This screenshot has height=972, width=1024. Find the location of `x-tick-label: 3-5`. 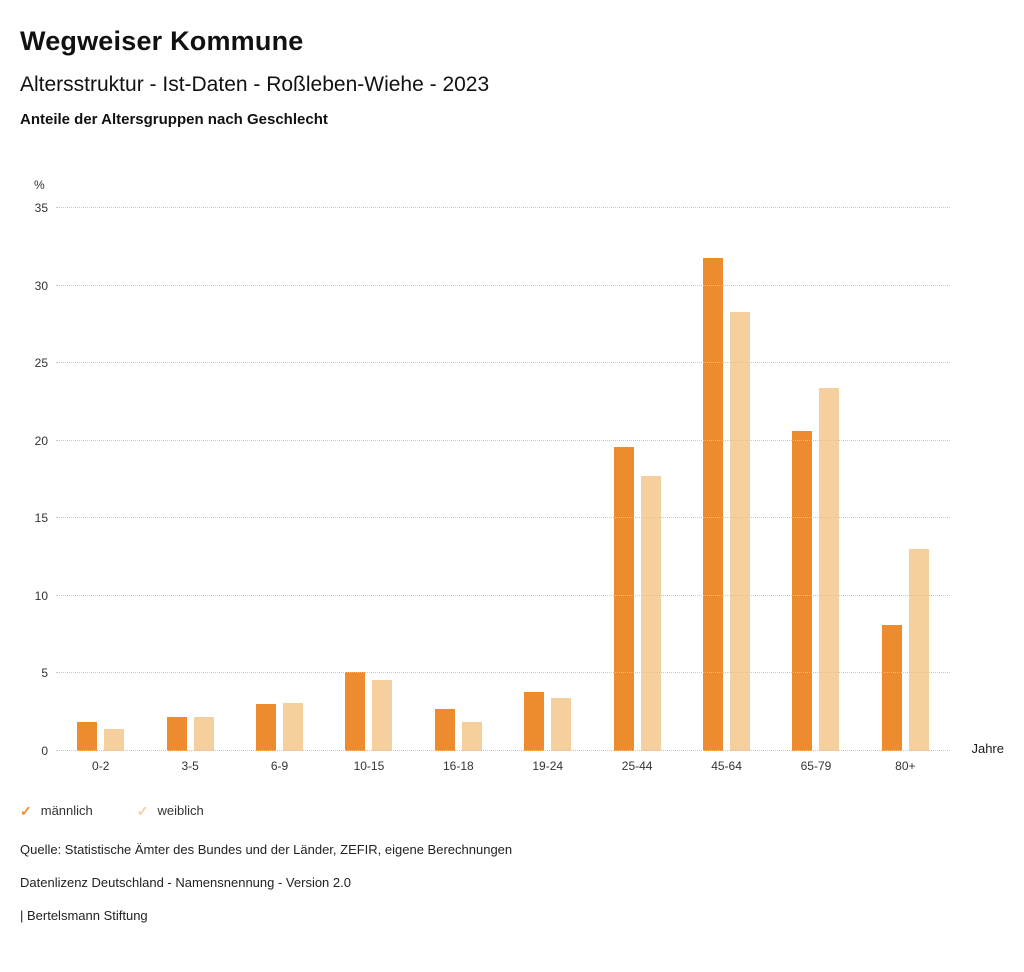

x-tick-label: 3-5 is located at coordinates (190, 766).